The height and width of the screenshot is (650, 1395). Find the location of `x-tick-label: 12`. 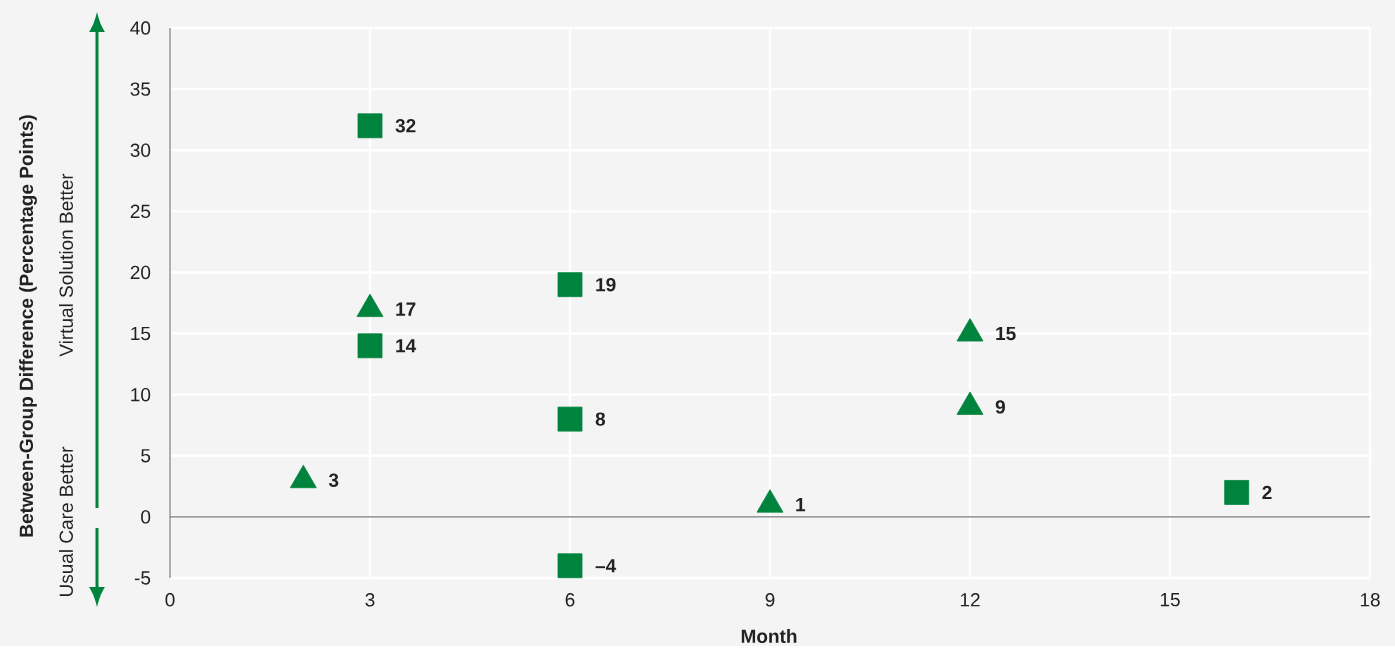

x-tick-label: 12 is located at coordinates (970, 600).